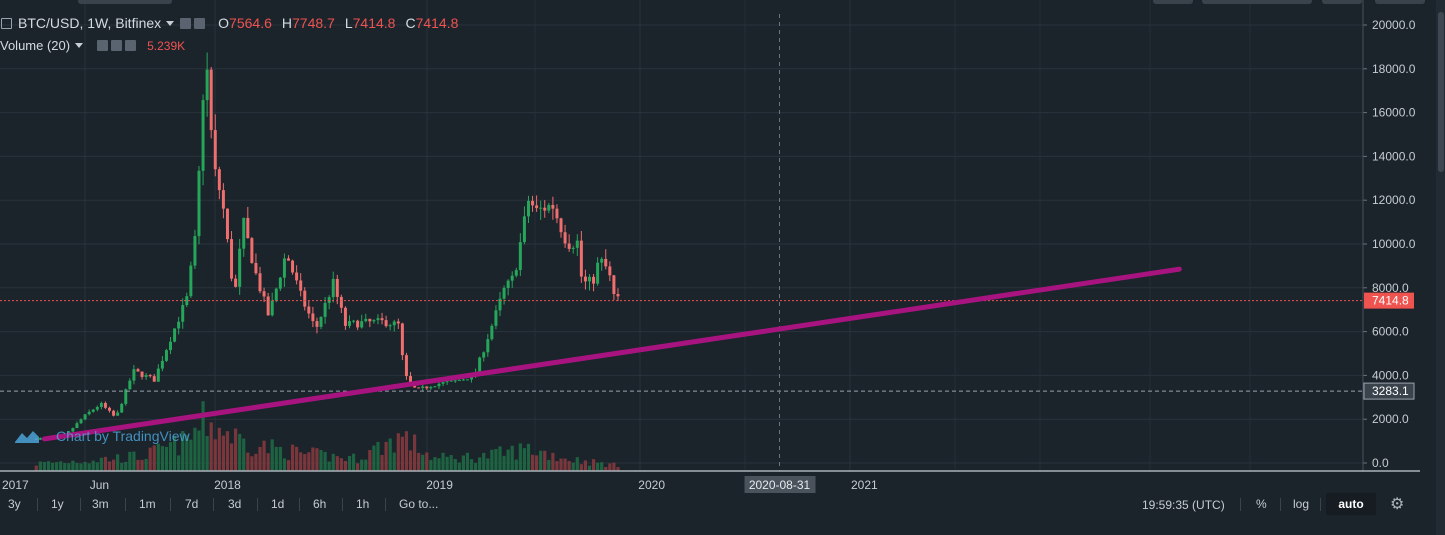  I want to click on range-1y-button: 1y, so click(57, 504).